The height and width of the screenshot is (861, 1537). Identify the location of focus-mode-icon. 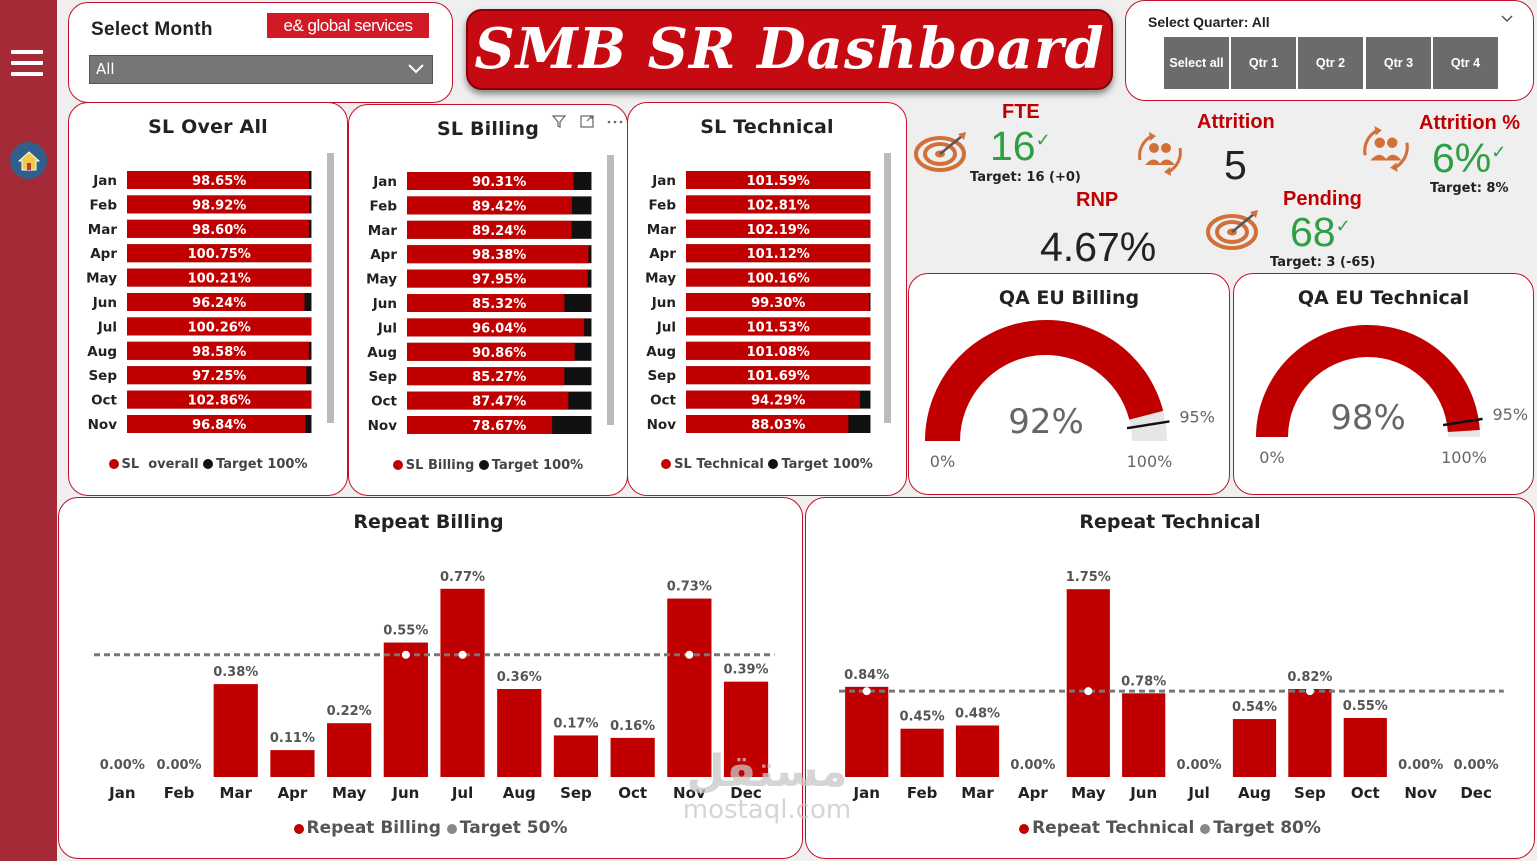
(587, 121).